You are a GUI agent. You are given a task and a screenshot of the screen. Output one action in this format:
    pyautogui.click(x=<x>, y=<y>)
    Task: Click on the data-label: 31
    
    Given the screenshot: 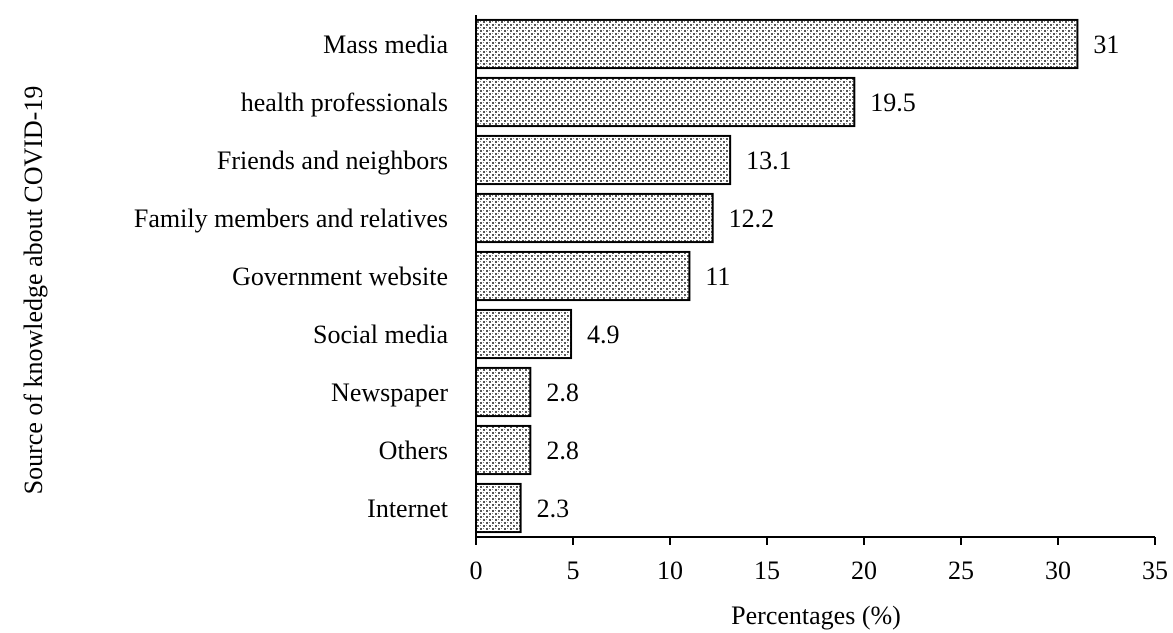 What is the action you would take?
    pyautogui.click(x=1106, y=44)
    